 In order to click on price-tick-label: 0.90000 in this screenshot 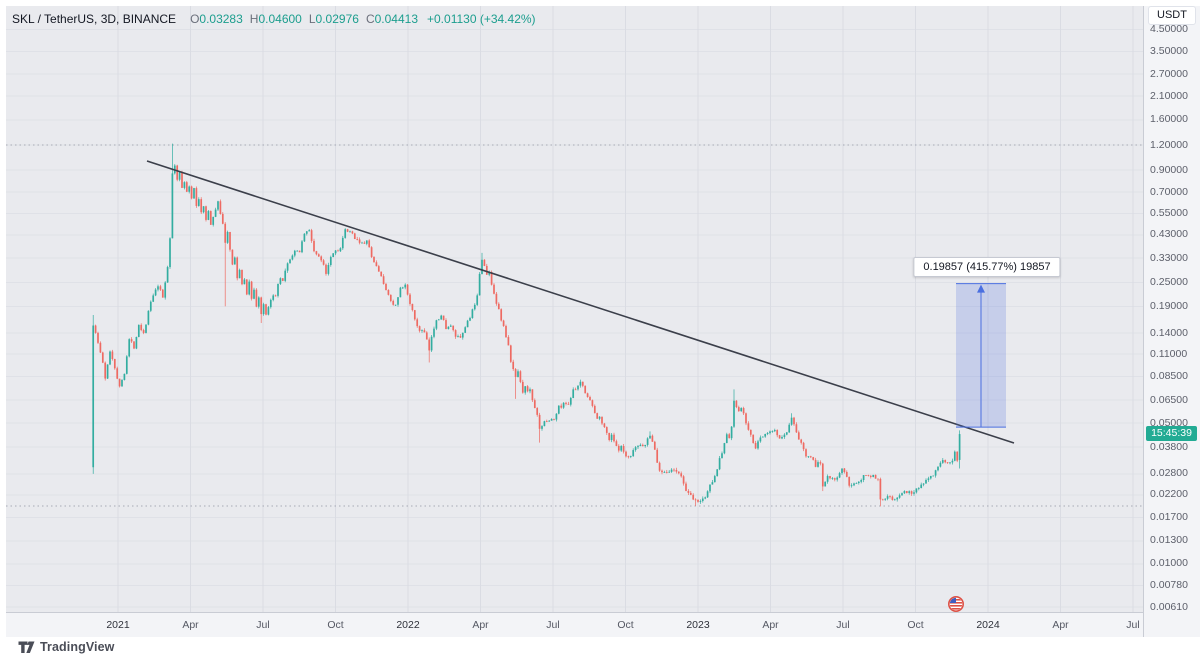, I will do `click(1169, 169)`.